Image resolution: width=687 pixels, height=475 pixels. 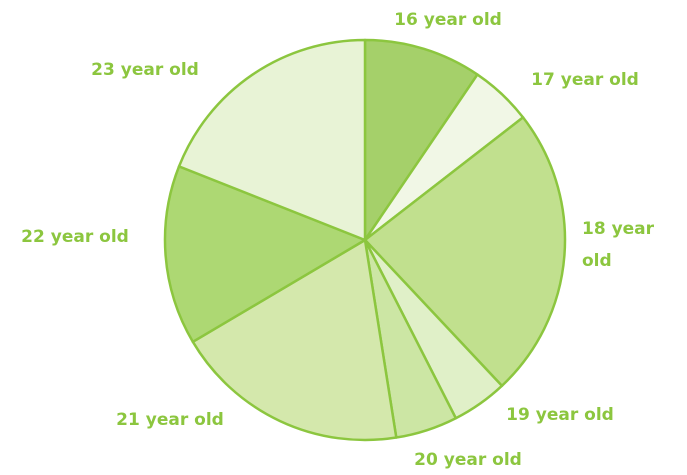 What do you see at coordinates (448, 20) in the screenshot?
I see `slice-label: 16 year old` at bounding box center [448, 20].